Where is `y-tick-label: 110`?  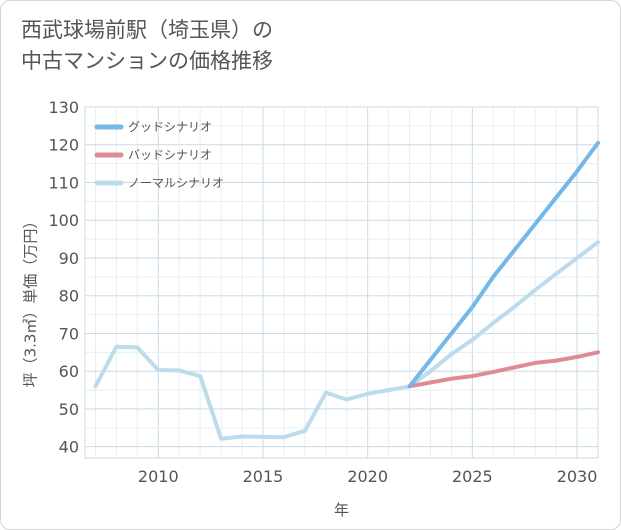
y-tick-label: 110 is located at coordinates (63, 182).